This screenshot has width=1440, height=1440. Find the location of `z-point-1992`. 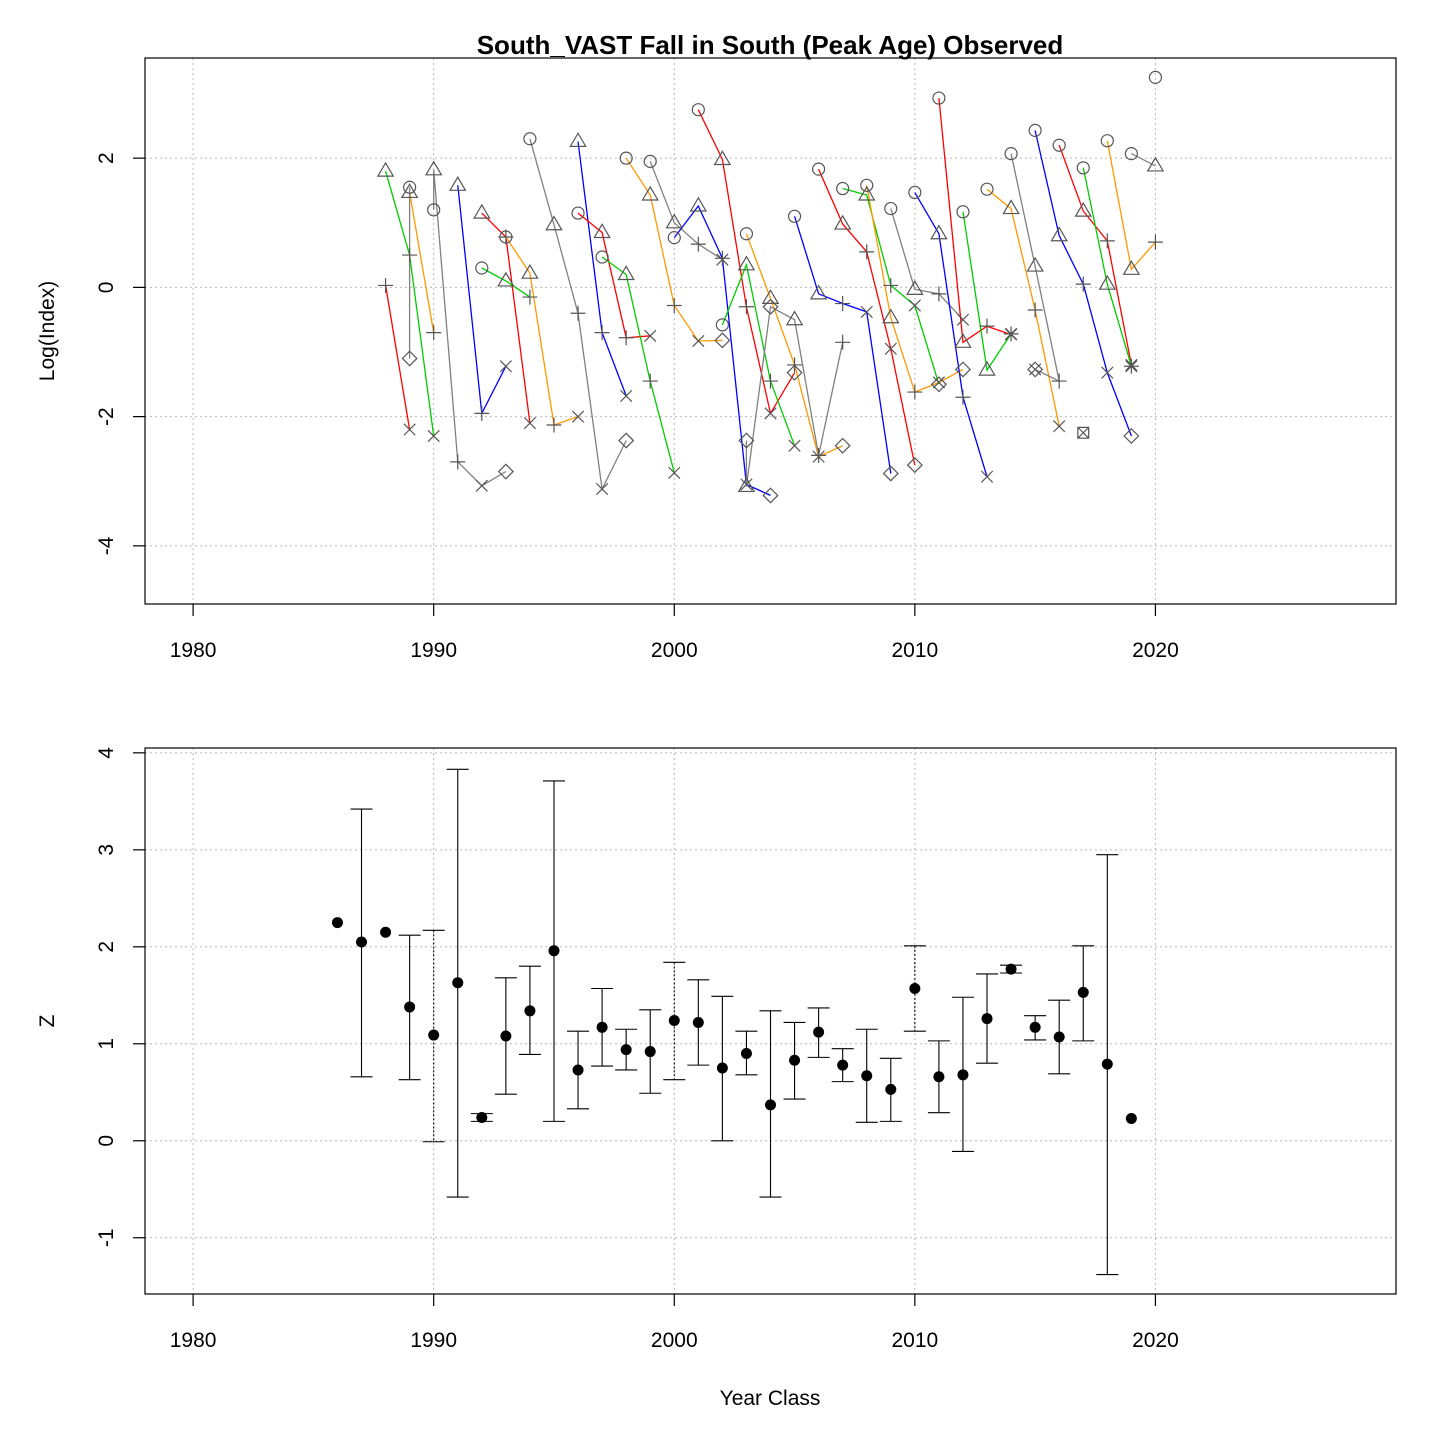

z-point-1992 is located at coordinates (482, 1117).